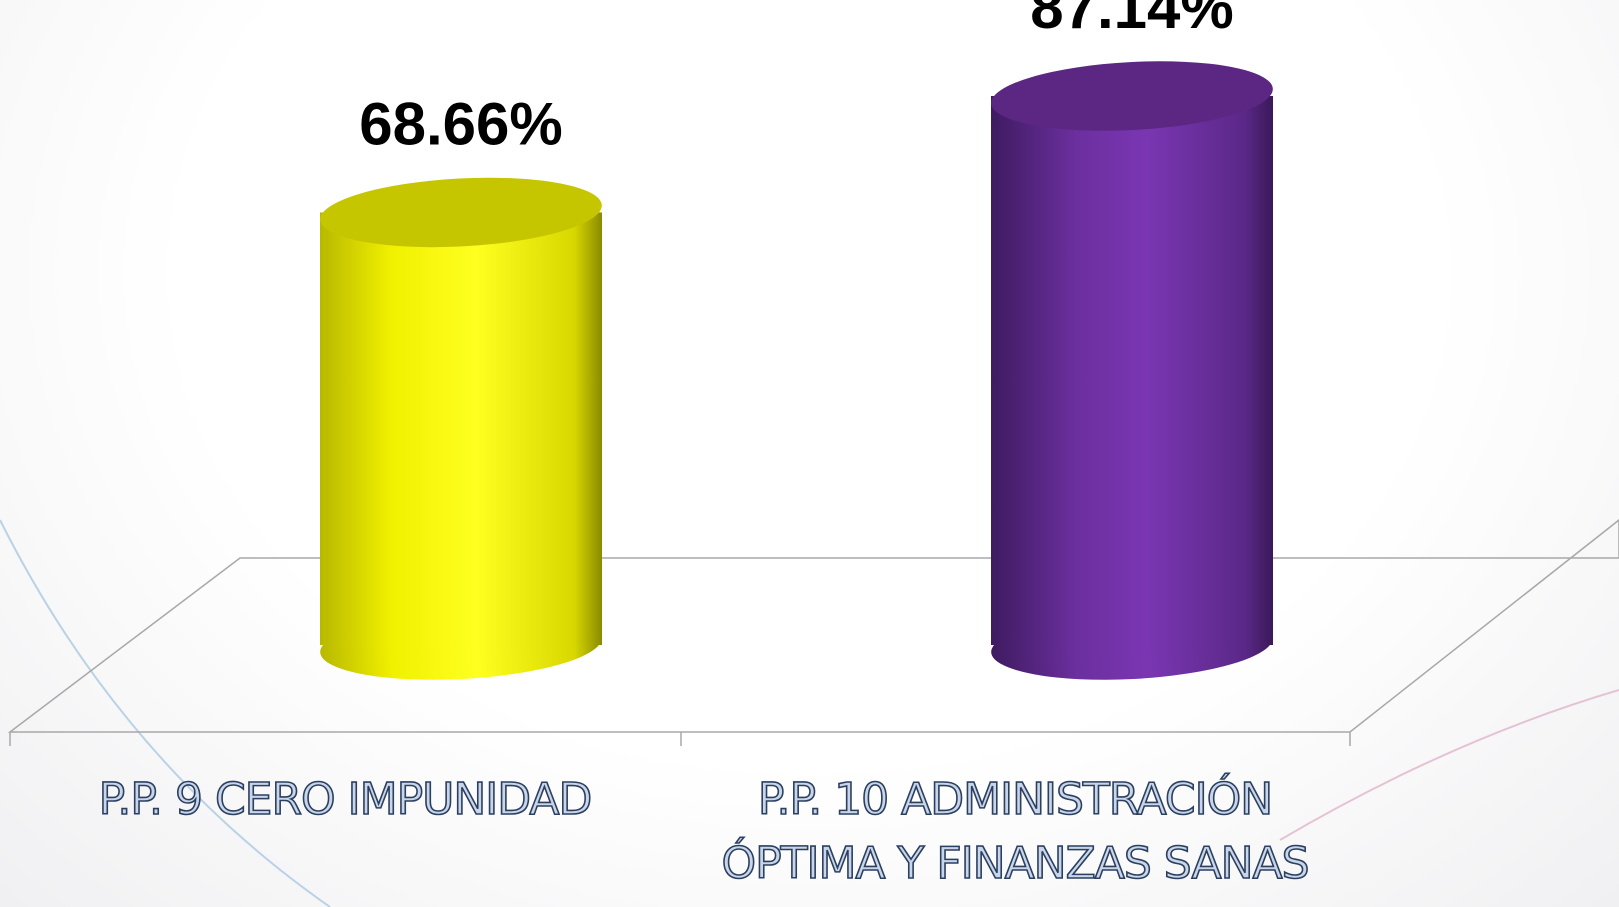 Image resolution: width=1619 pixels, height=907 pixels. What do you see at coordinates (1132, 20) in the screenshot?
I see `value-label: 87.14%` at bounding box center [1132, 20].